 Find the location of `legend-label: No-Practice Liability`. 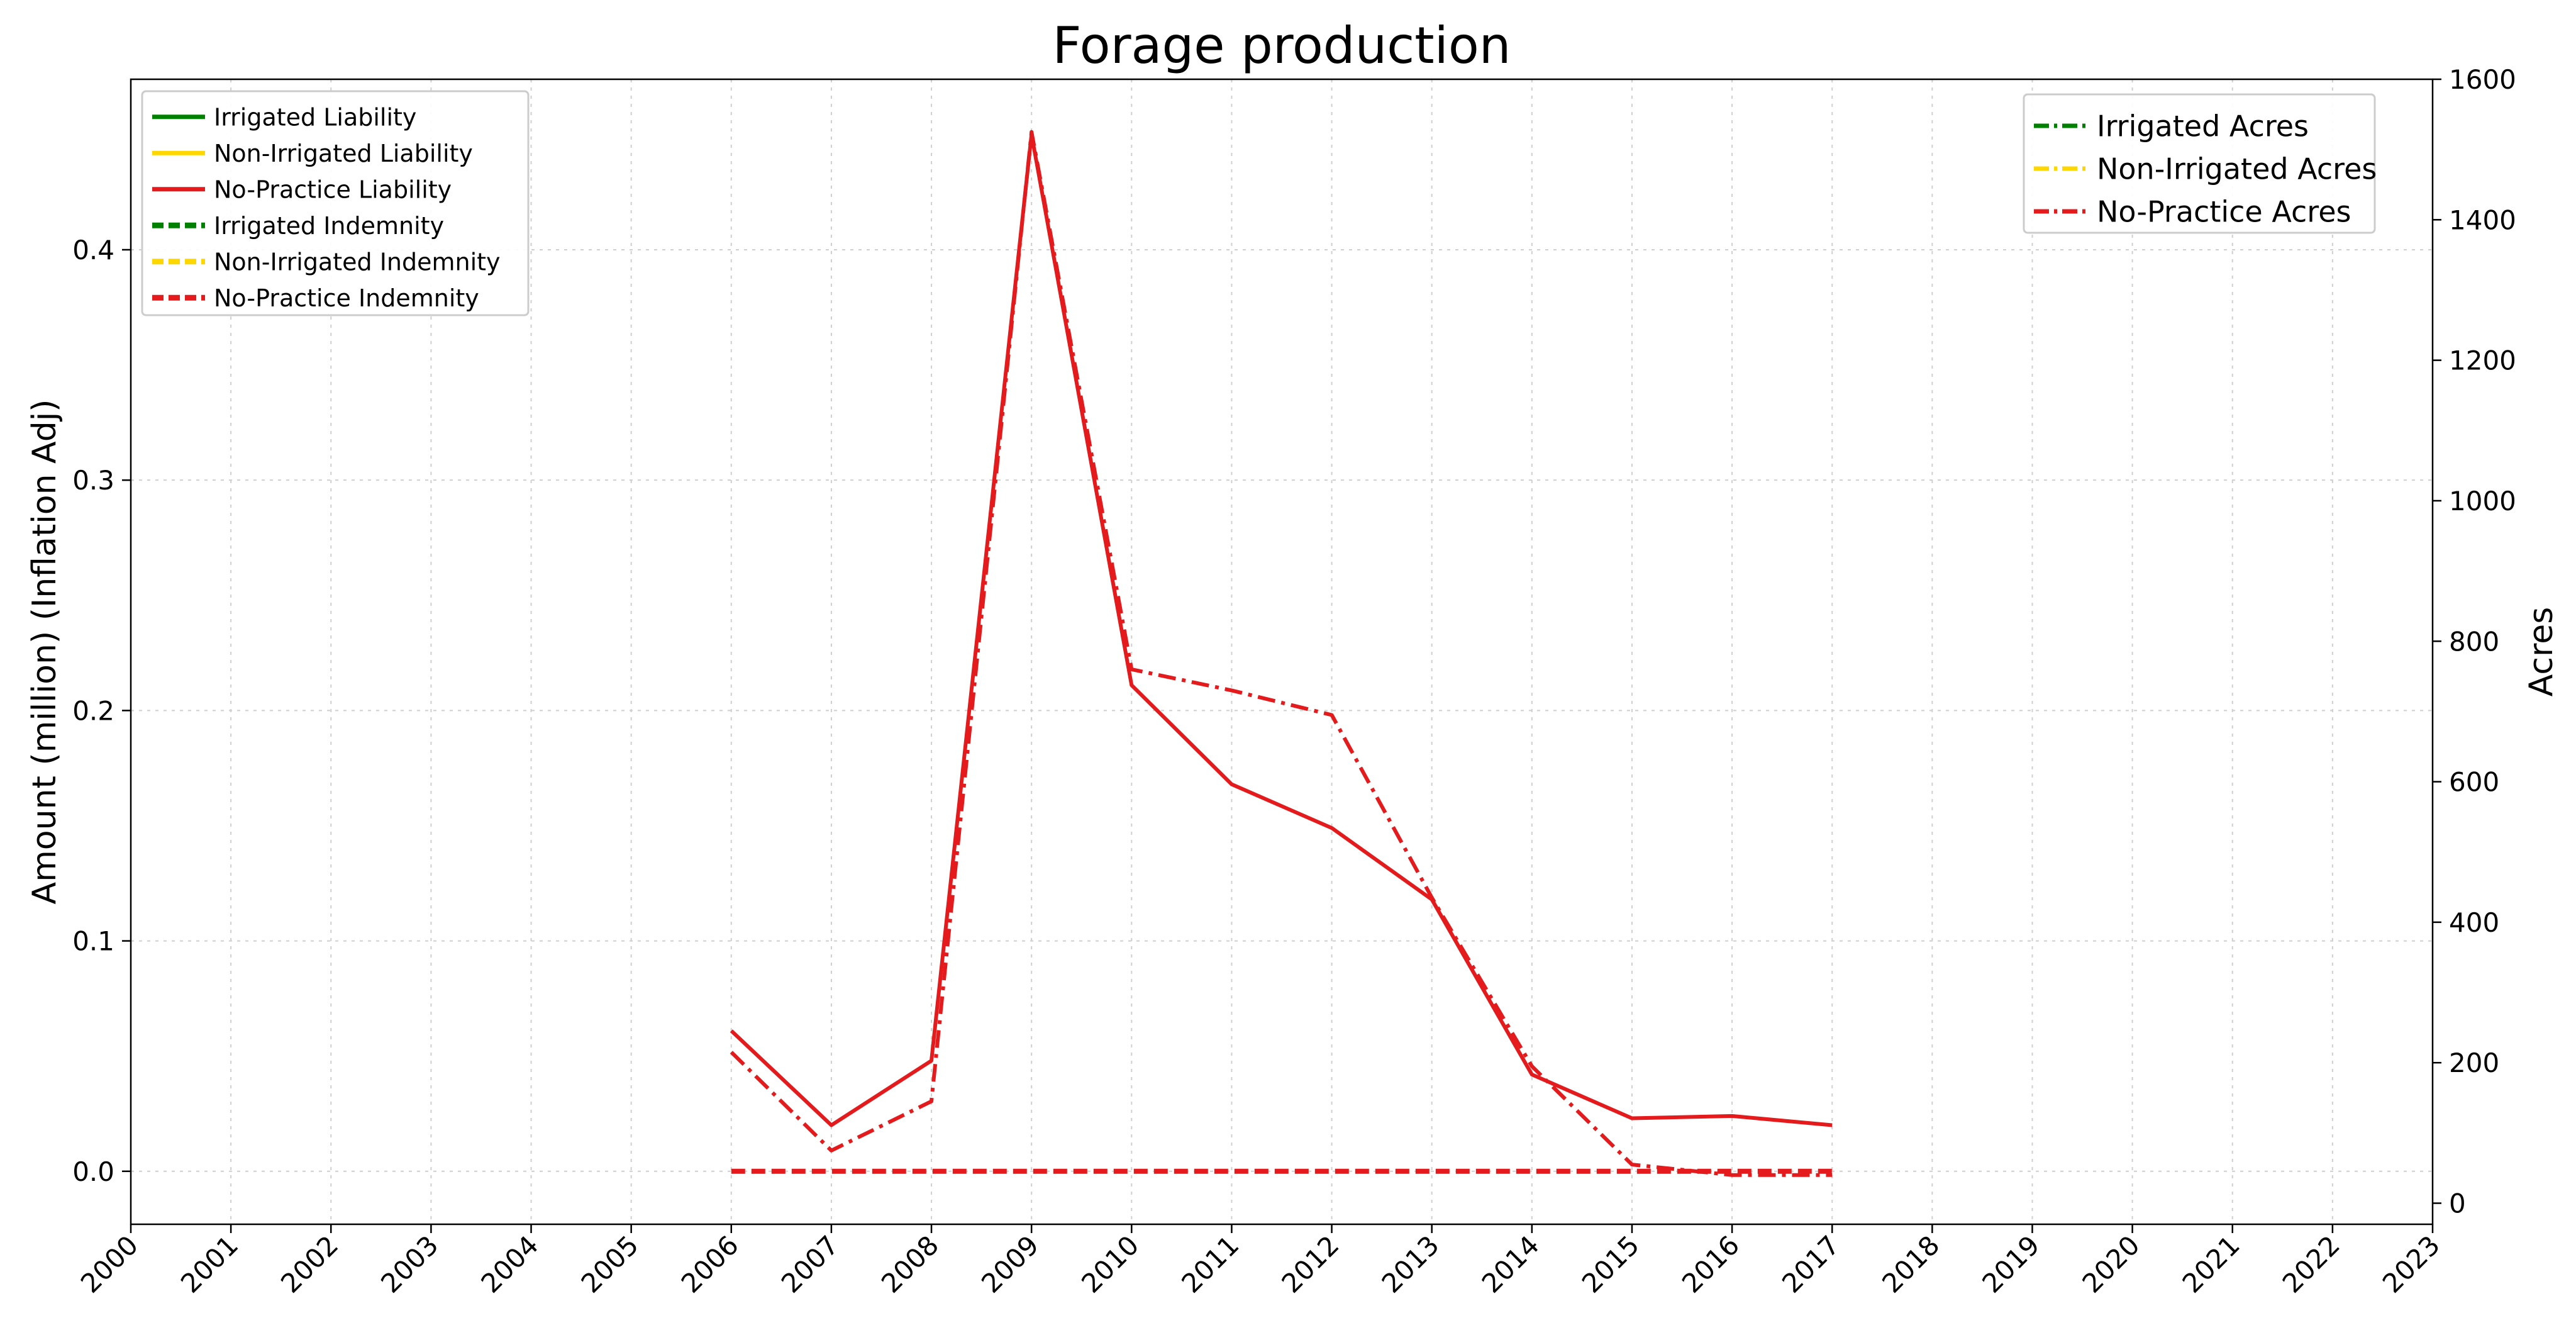

legend-label: No-Practice Liability is located at coordinates (333, 189).